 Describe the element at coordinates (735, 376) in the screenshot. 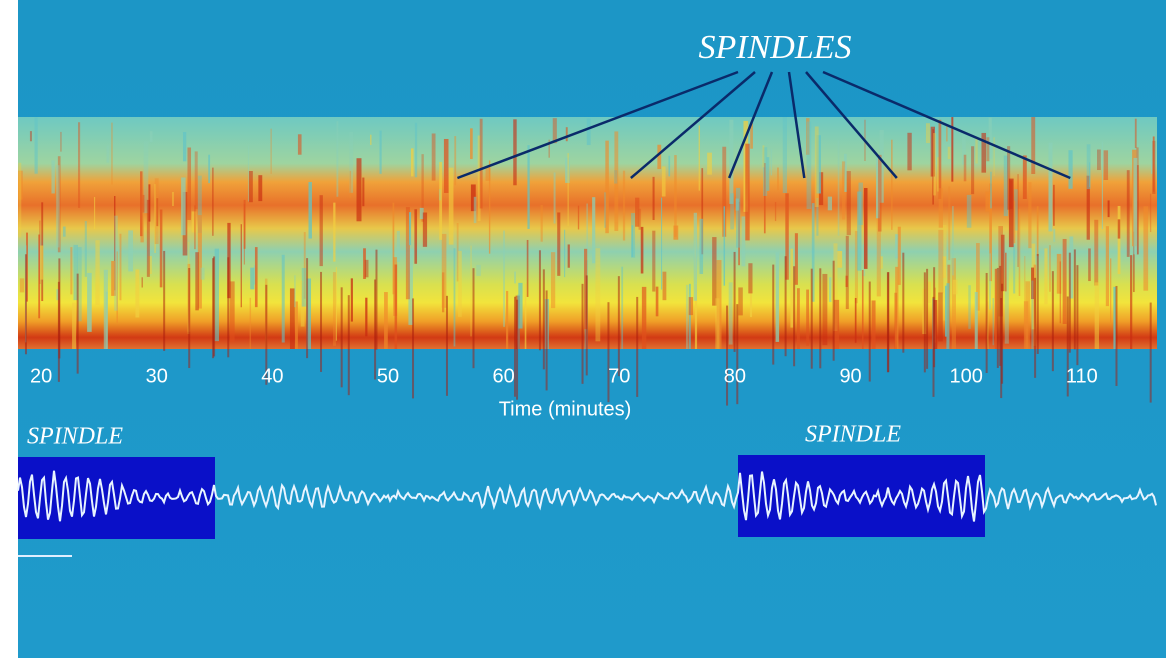

I see `x-tick-label: 80` at that location.